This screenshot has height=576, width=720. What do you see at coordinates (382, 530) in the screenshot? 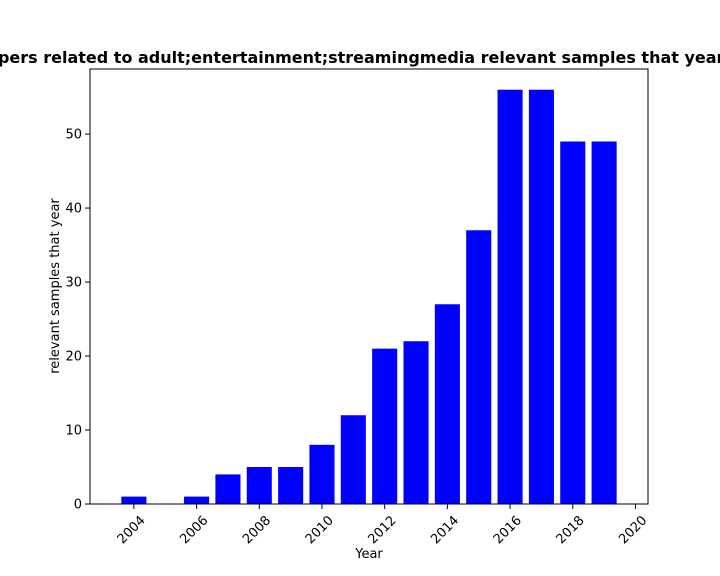
I see `x-tick-label-2012: 2012` at bounding box center [382, 530].